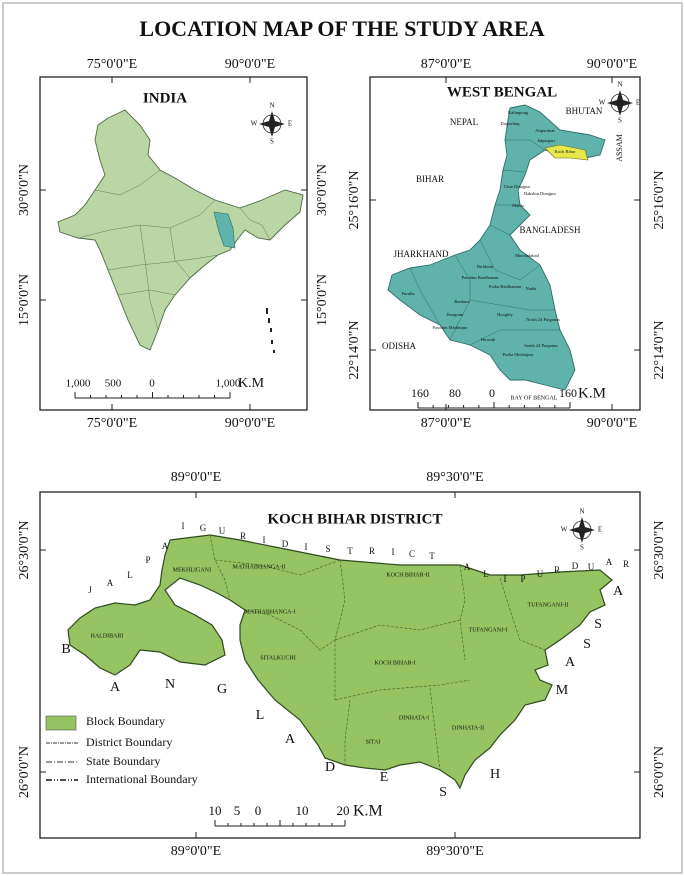 The height and width of the screenshot is (876, 685). Describe the element at coordinates (24, 772) in the screenshot. I see `latitude-label: 26°0'0"N` at that location.